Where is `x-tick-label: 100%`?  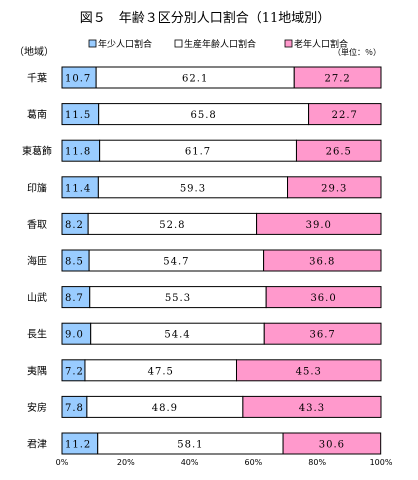
x-tick-label: 100% is located at coordinates (381, 462).